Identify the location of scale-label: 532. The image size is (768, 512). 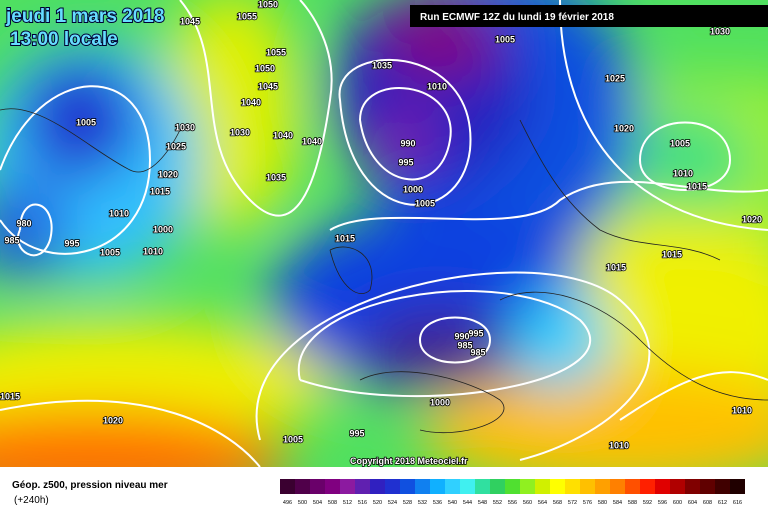
(422, 503).